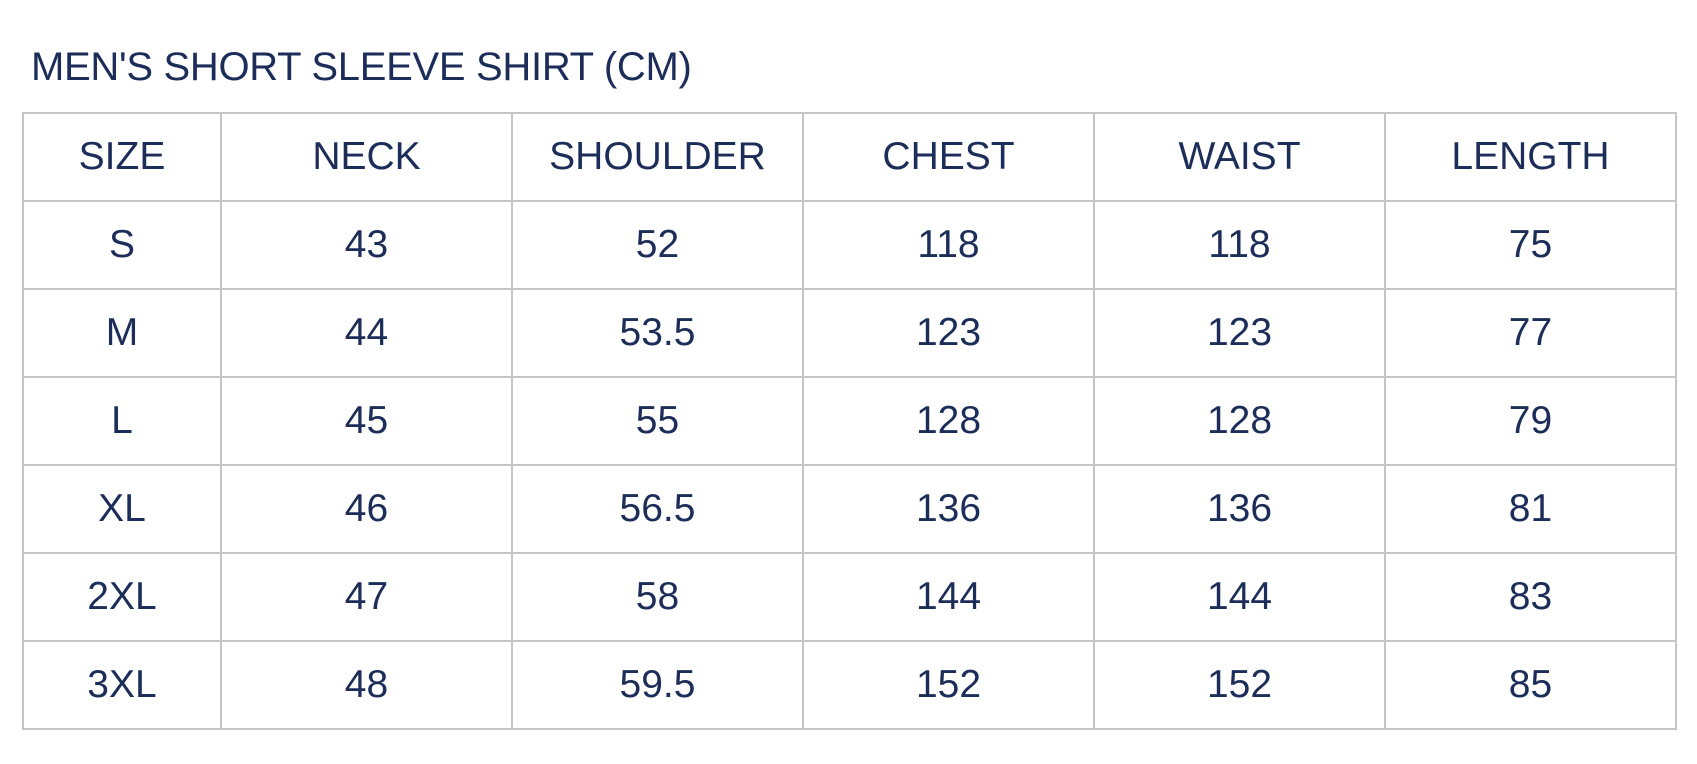  What do you see at coordinates (366, 509) in the screenshot?
I see `cell-neck: 46` at bounding box center [366, 509].